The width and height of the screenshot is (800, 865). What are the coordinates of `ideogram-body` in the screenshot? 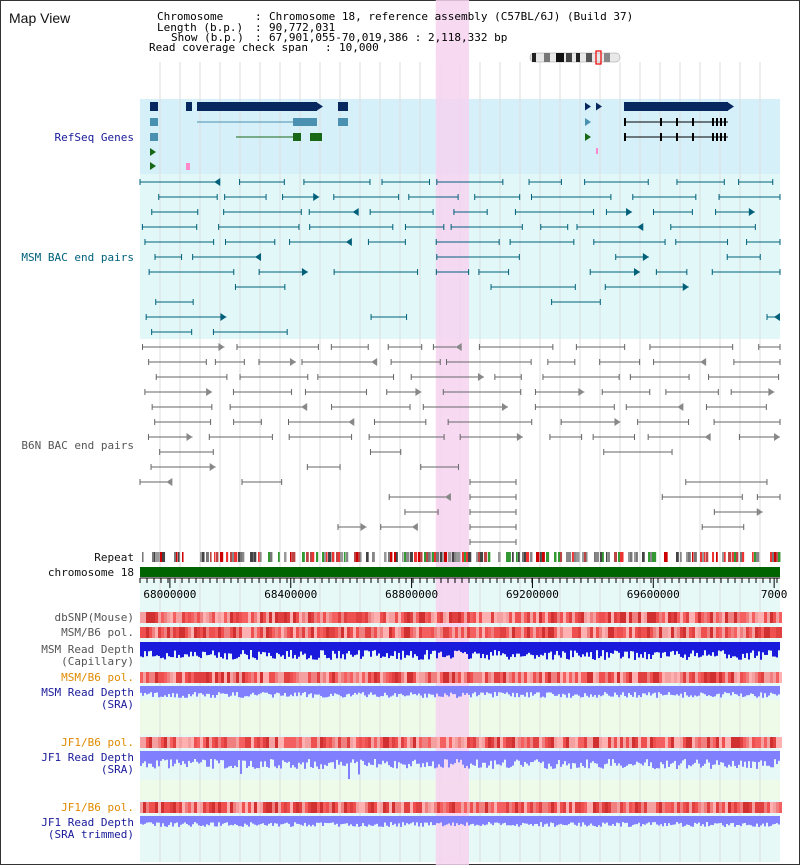 It's located at (575, 57).